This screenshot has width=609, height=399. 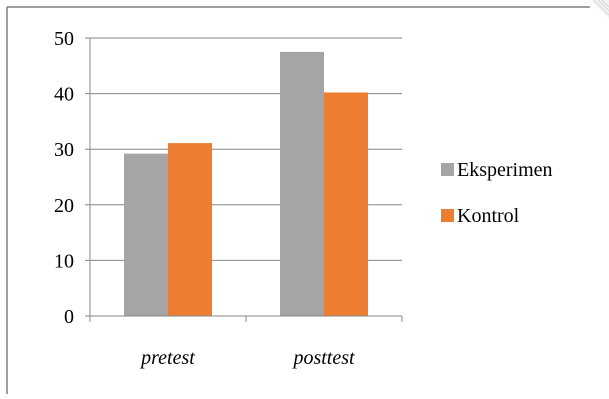 What do you see at coordinates (64, 206) in the screenshot?
I see `y-tick-label: 20` at bounding box center [64, 206].